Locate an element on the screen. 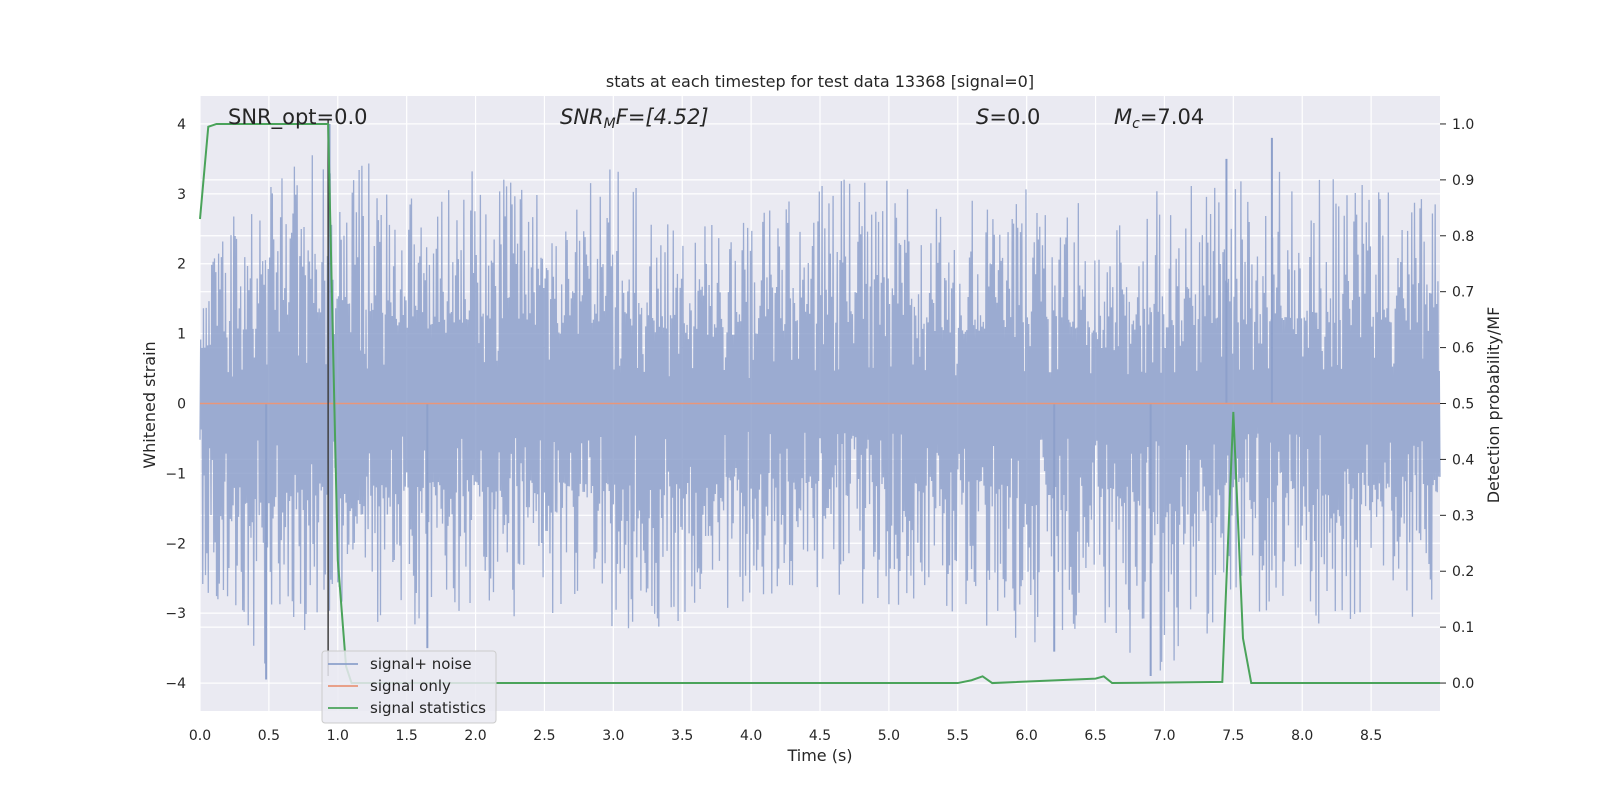 The image size is (1600, 800). annotation-mc: Mc=7.04 is located at coordinates (1159, 118).